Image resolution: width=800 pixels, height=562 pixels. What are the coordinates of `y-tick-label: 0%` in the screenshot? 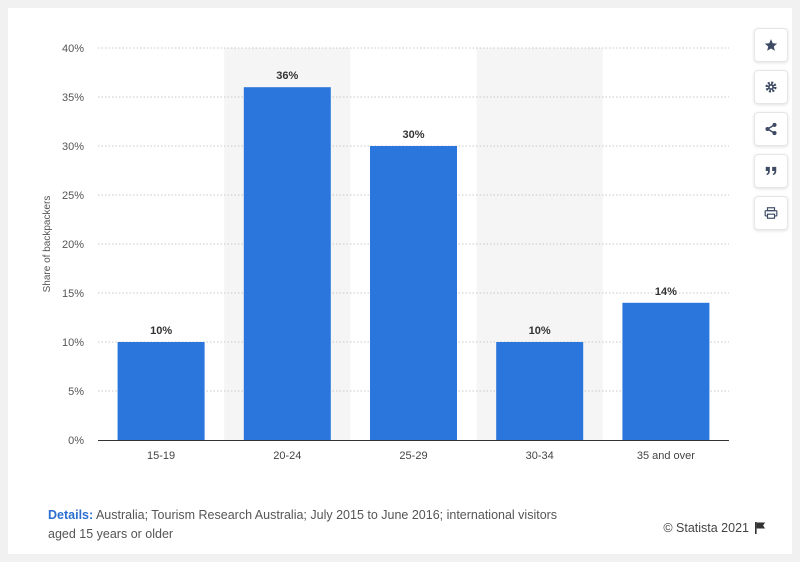 It's located at (76, 441).